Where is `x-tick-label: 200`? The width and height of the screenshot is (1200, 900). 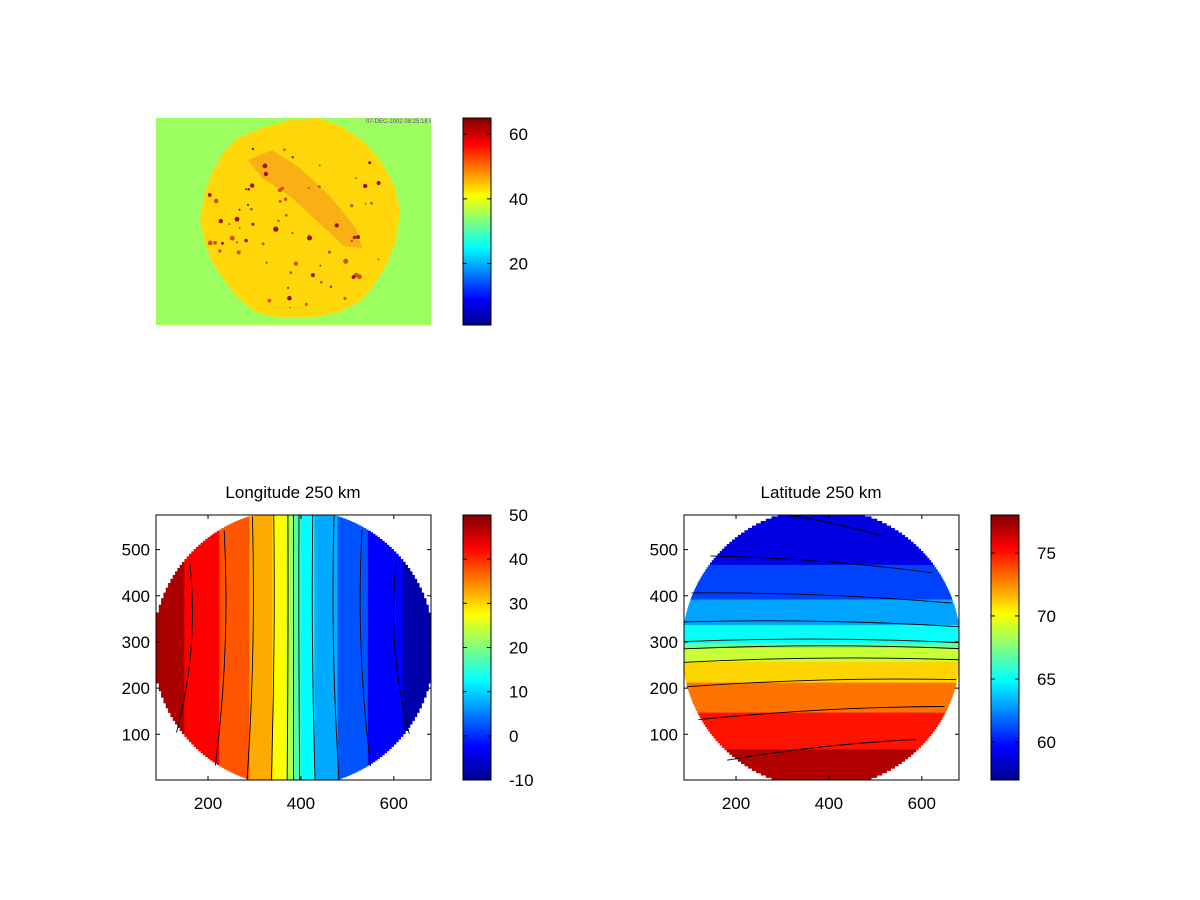
x-tick-label: 200 is located at coordinates (736, 803).